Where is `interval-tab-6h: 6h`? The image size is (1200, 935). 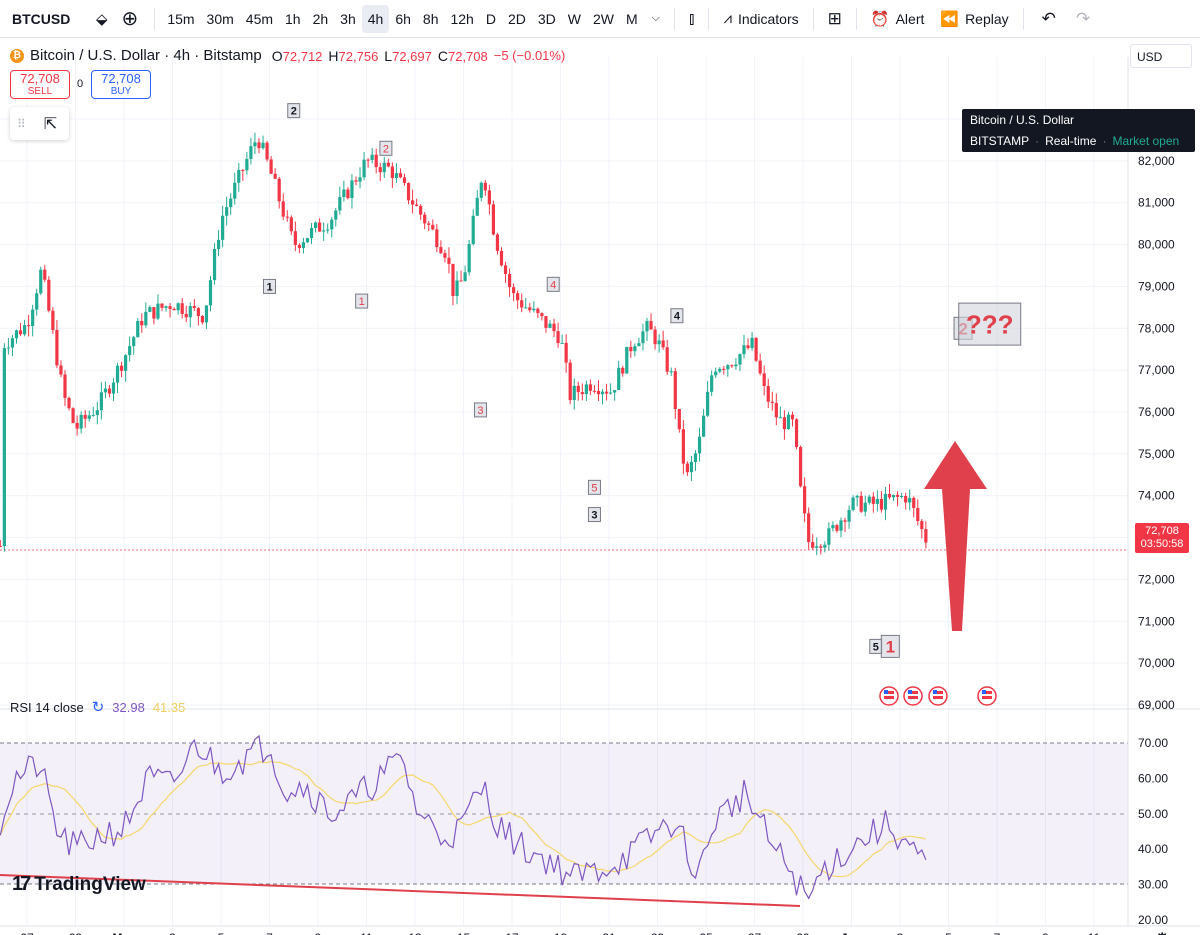
interval-tab-6h: 6h is located at coordinates (403, 18).